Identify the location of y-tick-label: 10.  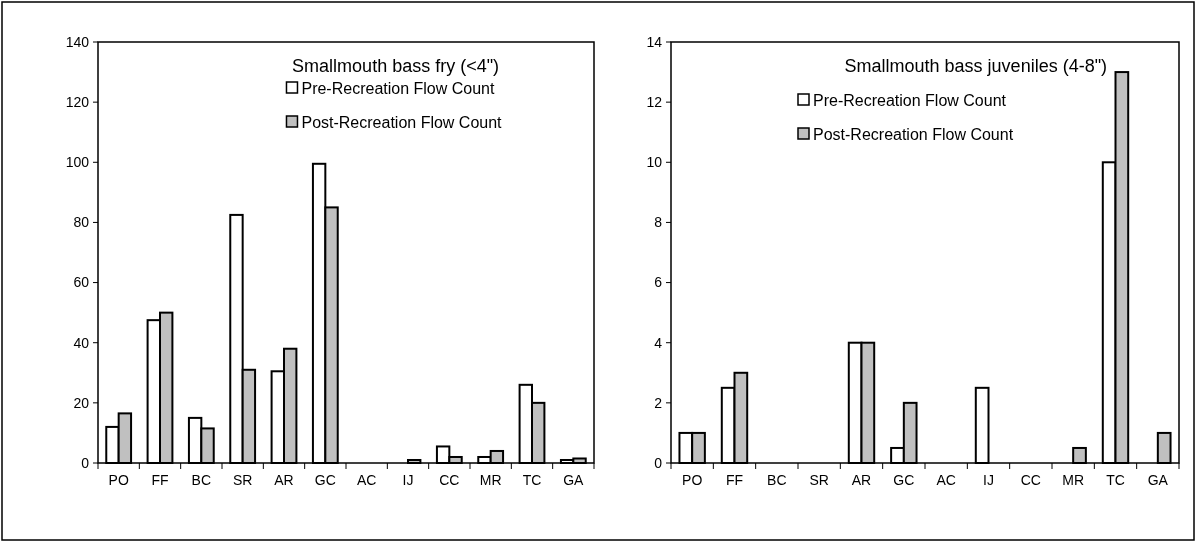
(654, 162).